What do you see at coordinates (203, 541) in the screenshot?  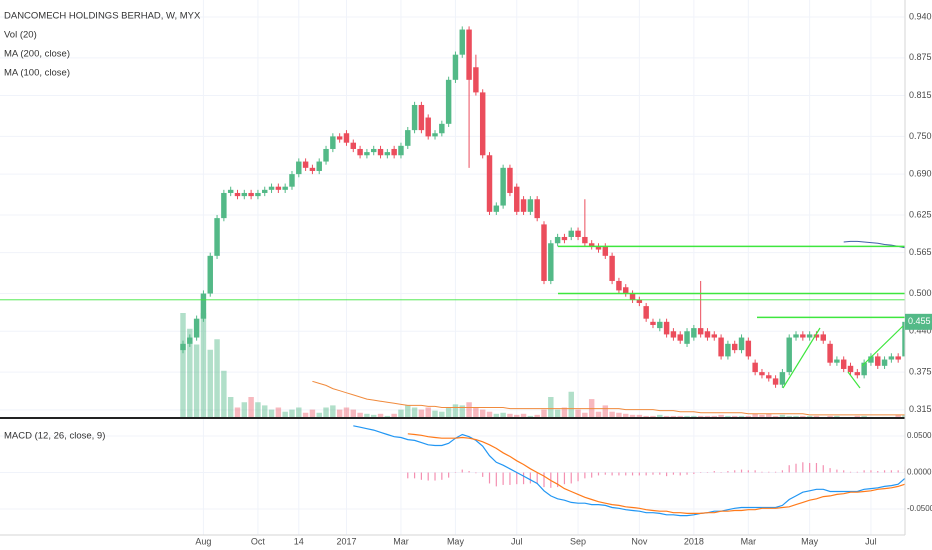 I see `x-tick-label: Aug` at bounding box center [203, 541].